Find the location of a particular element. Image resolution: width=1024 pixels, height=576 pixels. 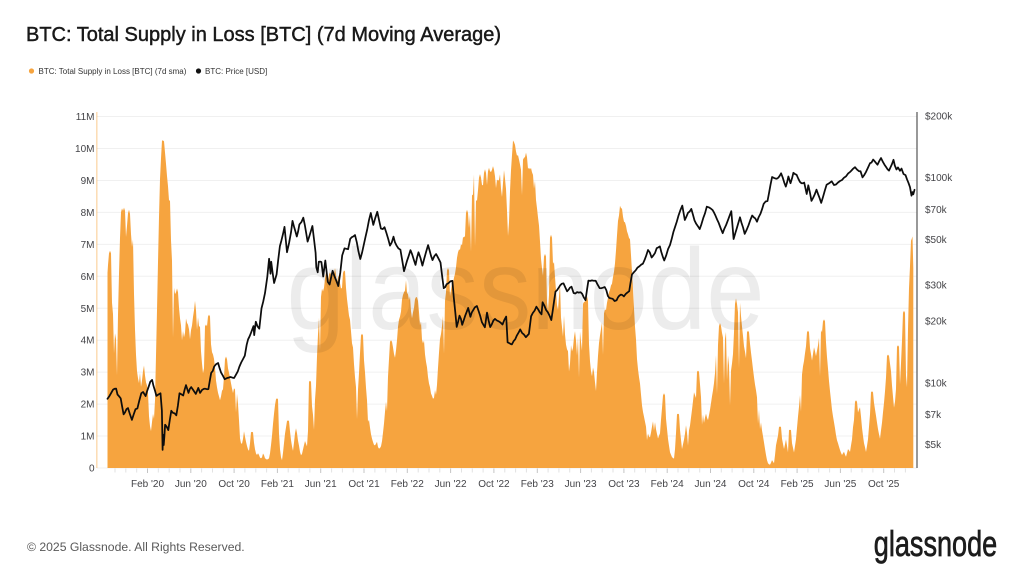

svg-text: 4M is located at coordinates (88, 341).